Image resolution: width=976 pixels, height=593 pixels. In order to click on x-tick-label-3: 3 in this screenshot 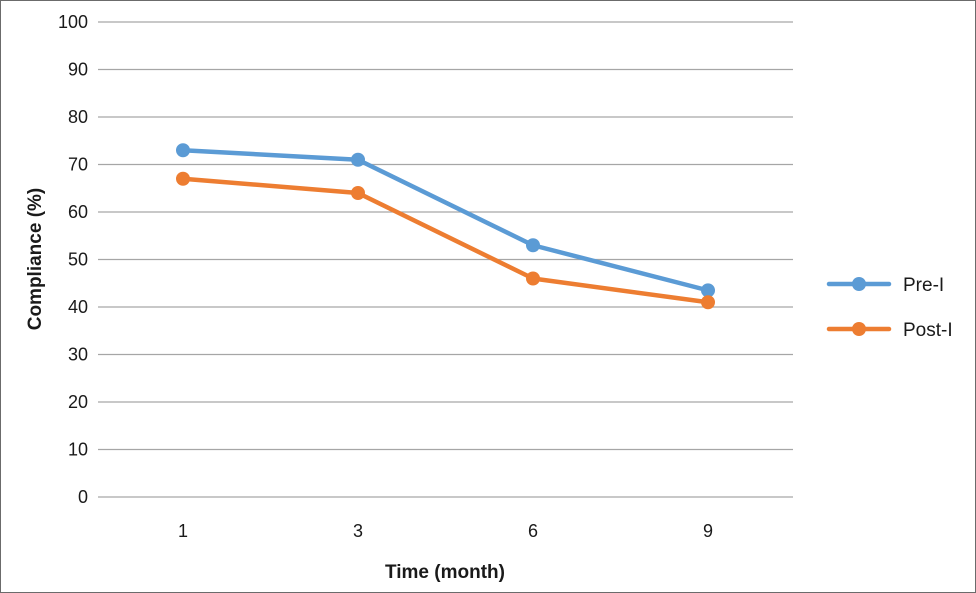, I will do `click(358, 531)`.